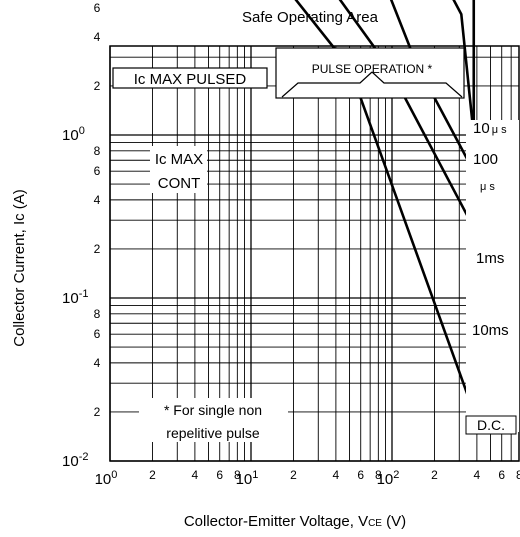 Image resolution: width=520 pixels, height=537 pixels. What do you see at coordinates (492, 276) in the screenshot?
I see `right-label-band` at bounding box center [492, 276].